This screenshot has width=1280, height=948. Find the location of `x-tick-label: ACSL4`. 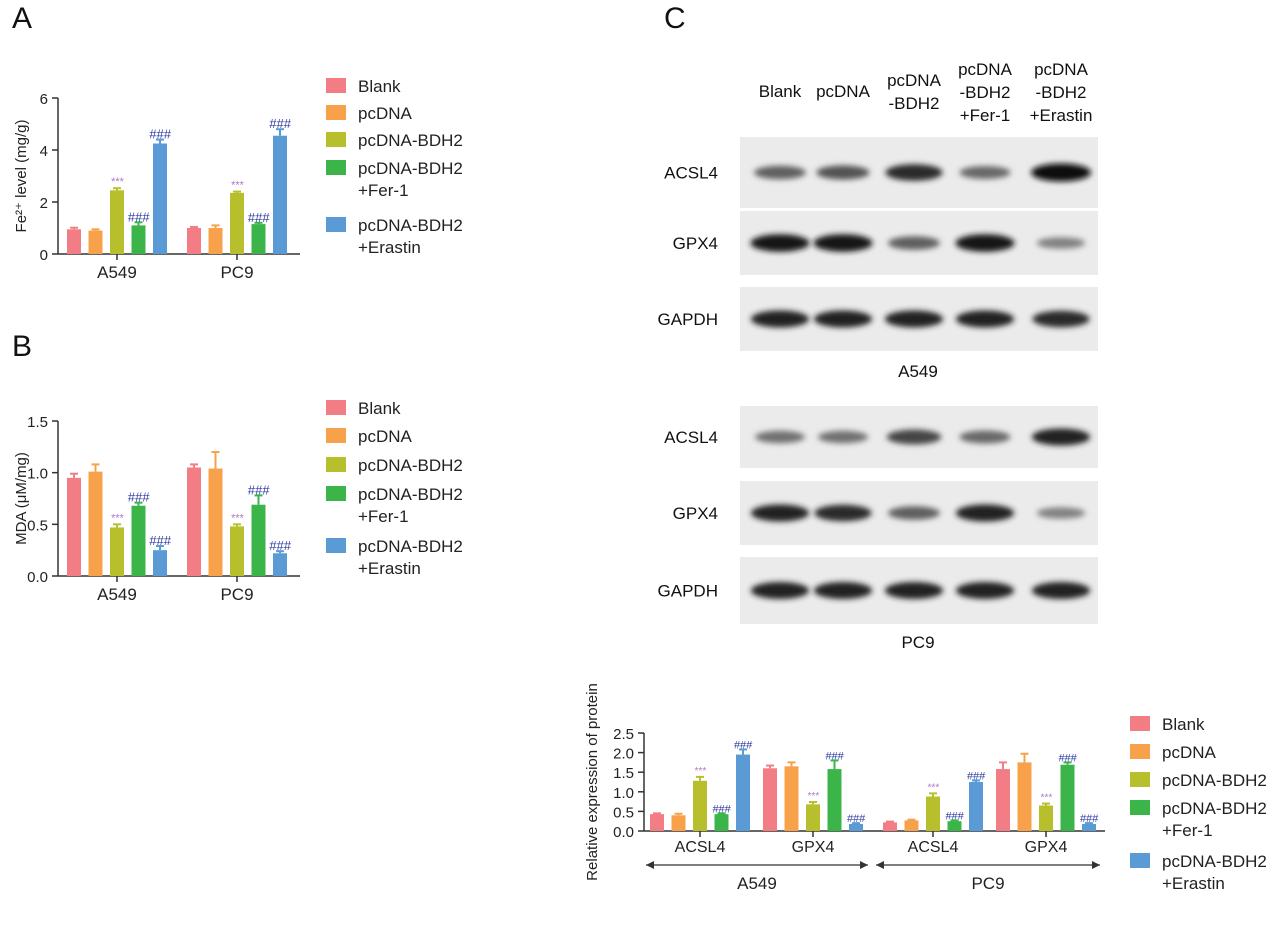

x-tick-label: ACSL4 is located at coordinates (700, 847).